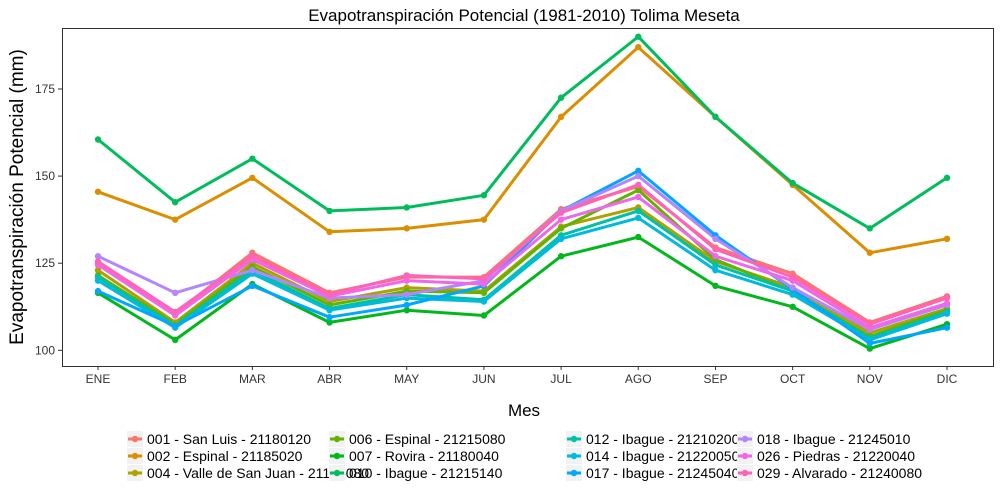 This screenshot has width=1000, height=500. What do you see at coordinates (839, 473) in the screenshot?
I see `legend-label: 029 - Alvarado - 21240080` at bounding box center [839, 473].